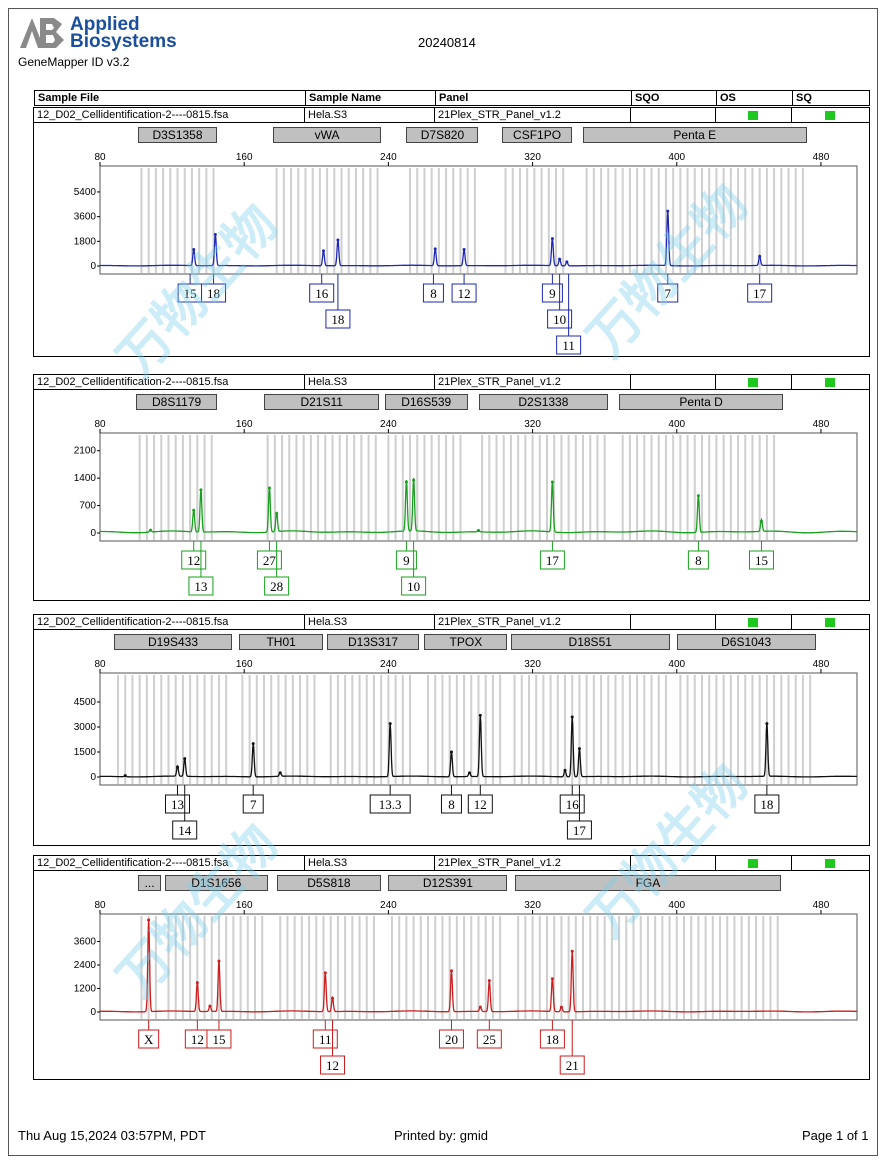  What do you see at coordinates (698, 560) in the screenshot?
I see `allele-label: 8` at bounding box center [698, 560].